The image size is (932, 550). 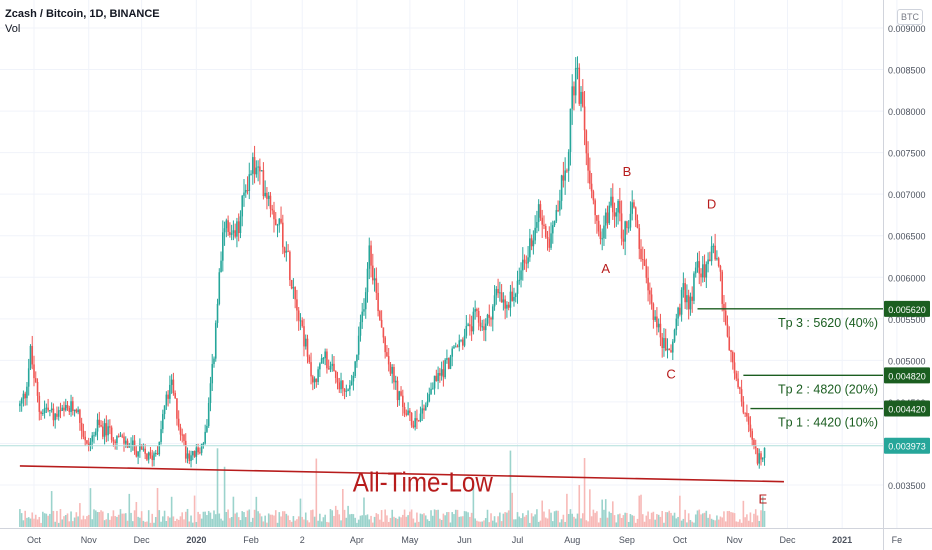 I want to click on x-tick-label: Feb, so click(x=251, y=540).